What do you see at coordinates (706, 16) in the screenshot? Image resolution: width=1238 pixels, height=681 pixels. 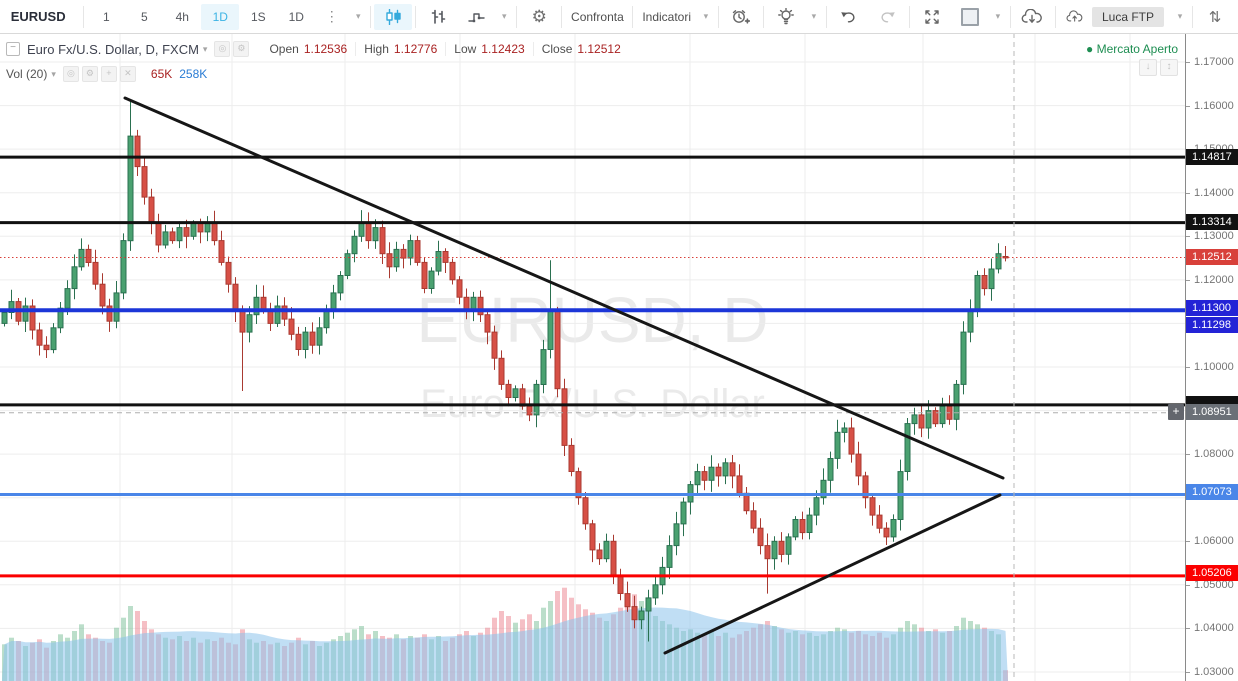 I see `indicators-caret-icon: ▾` at bounding box center [706, 16].